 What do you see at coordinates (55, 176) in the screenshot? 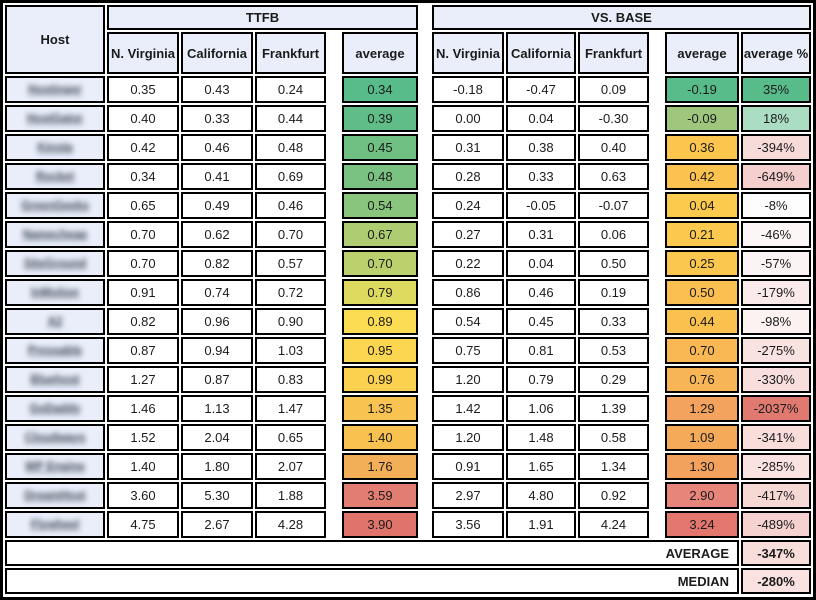
I see `host-link: Rocket` at bounding box center [55, 176].